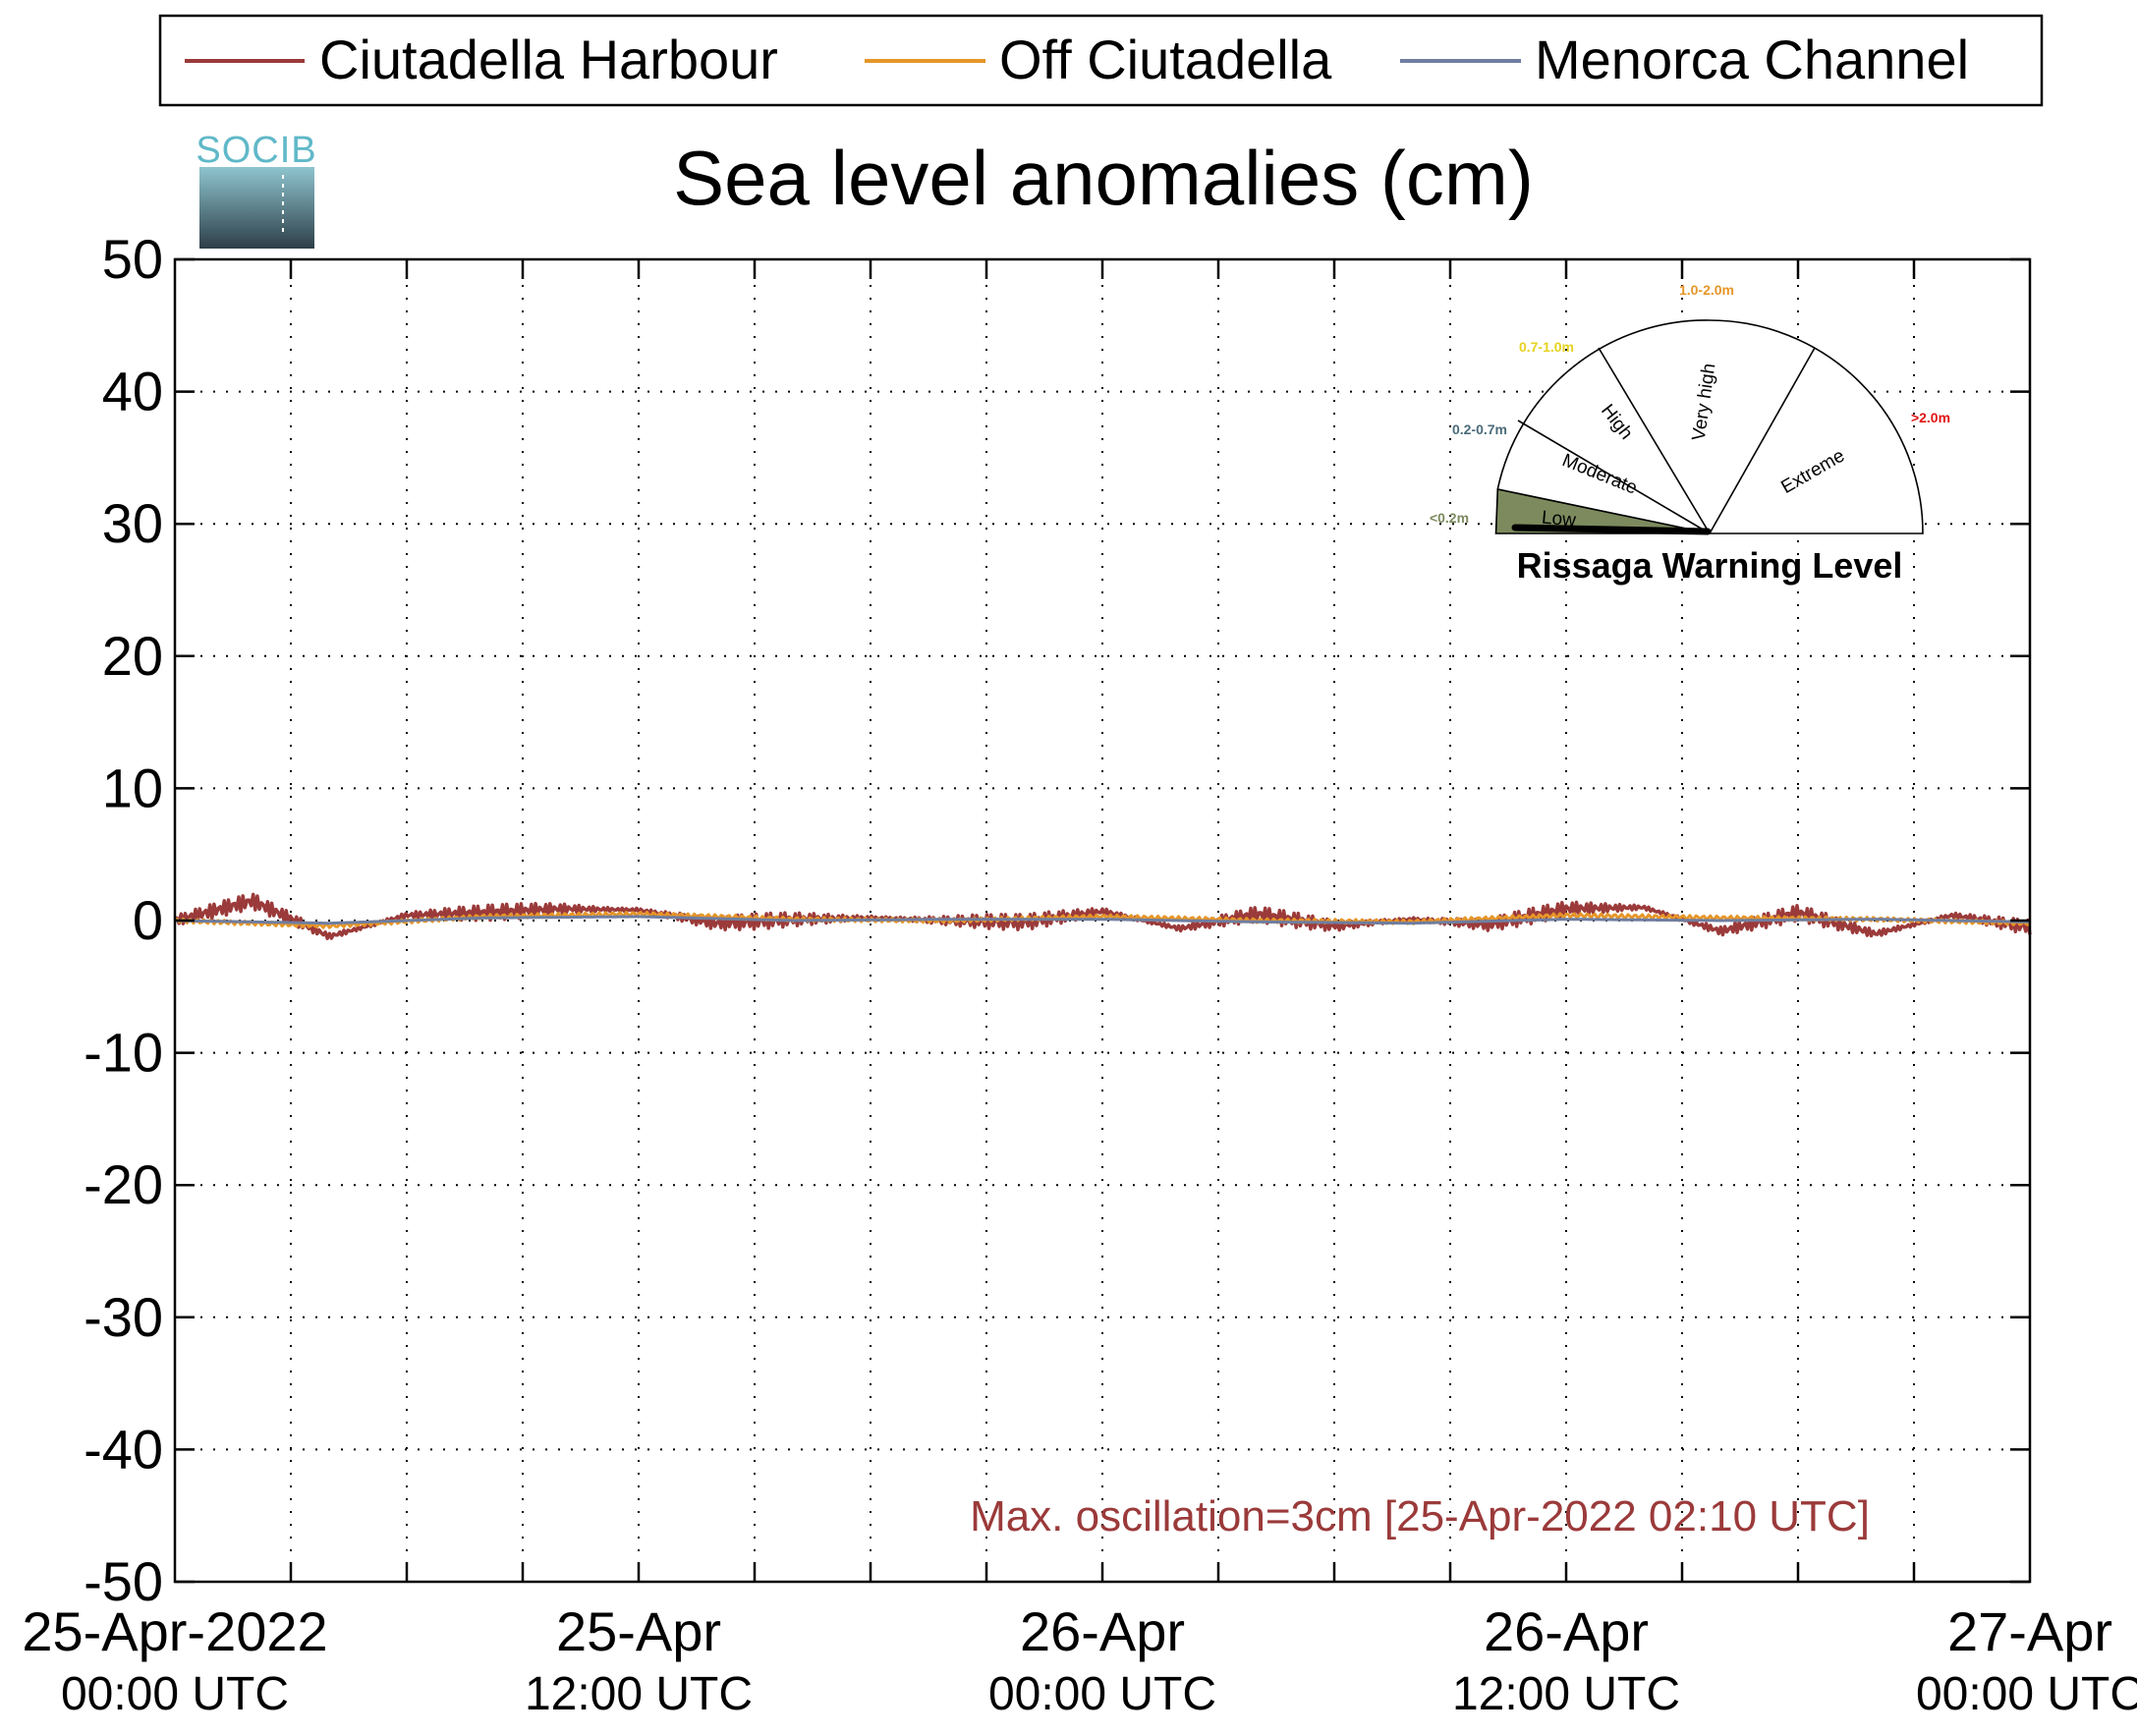 The height and width of the screenshot is (1736, 2137). I want to click on y-tick-label: 0, so click(148, 920).